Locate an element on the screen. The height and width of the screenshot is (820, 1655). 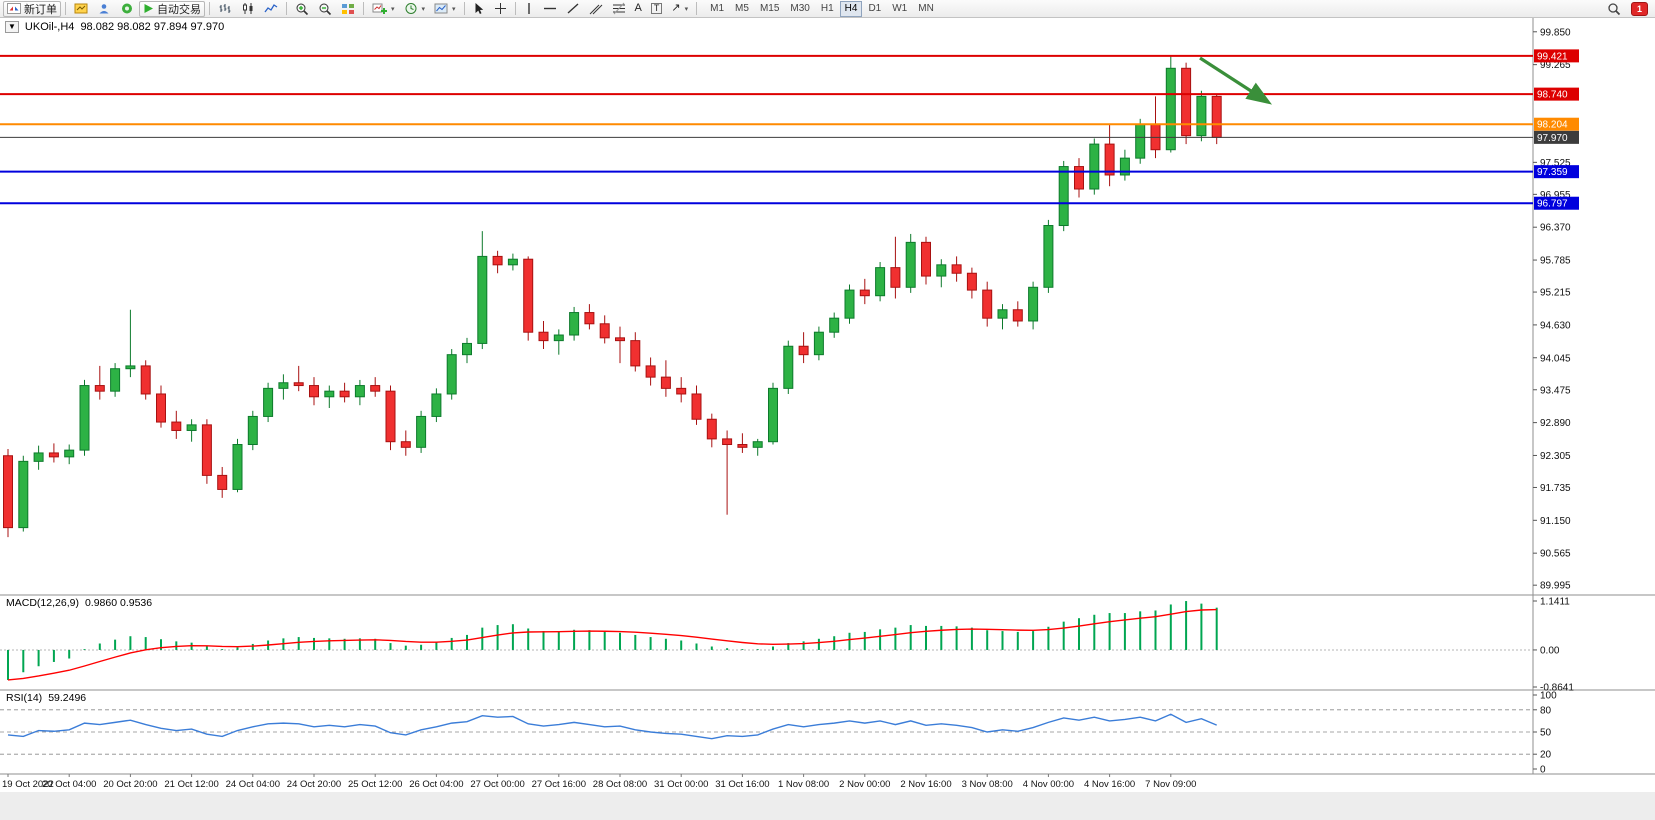
price-tag-96.797 is located at coordinates (1556, 203).